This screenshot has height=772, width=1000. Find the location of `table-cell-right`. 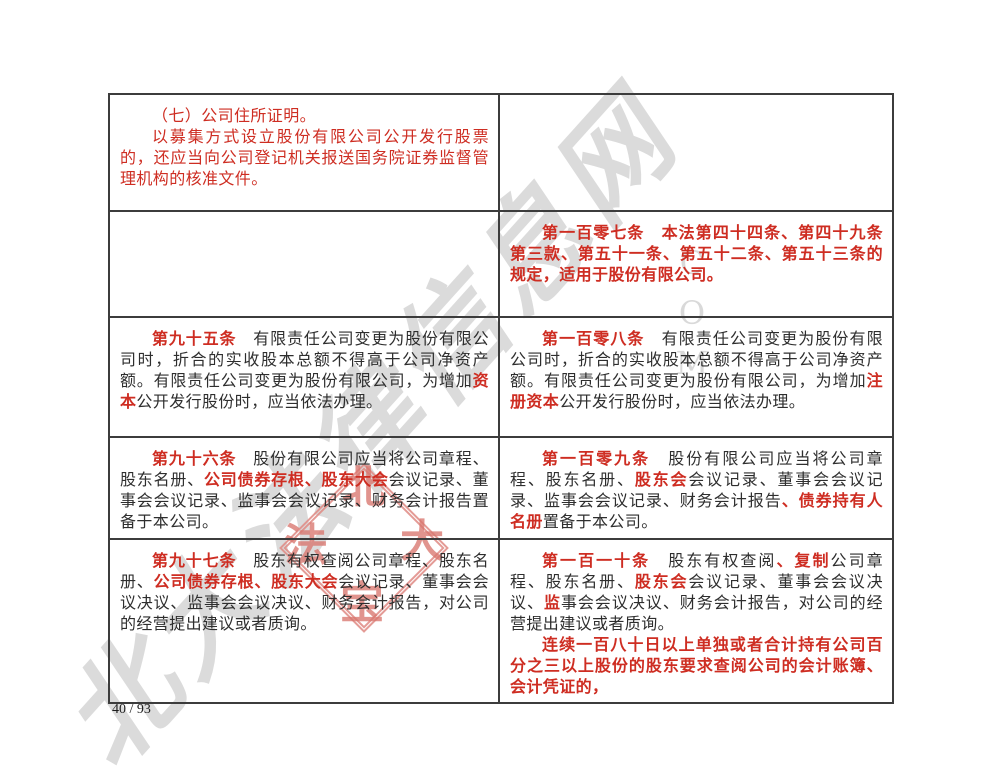

table-cell-right is located at coordinates (696, 152).